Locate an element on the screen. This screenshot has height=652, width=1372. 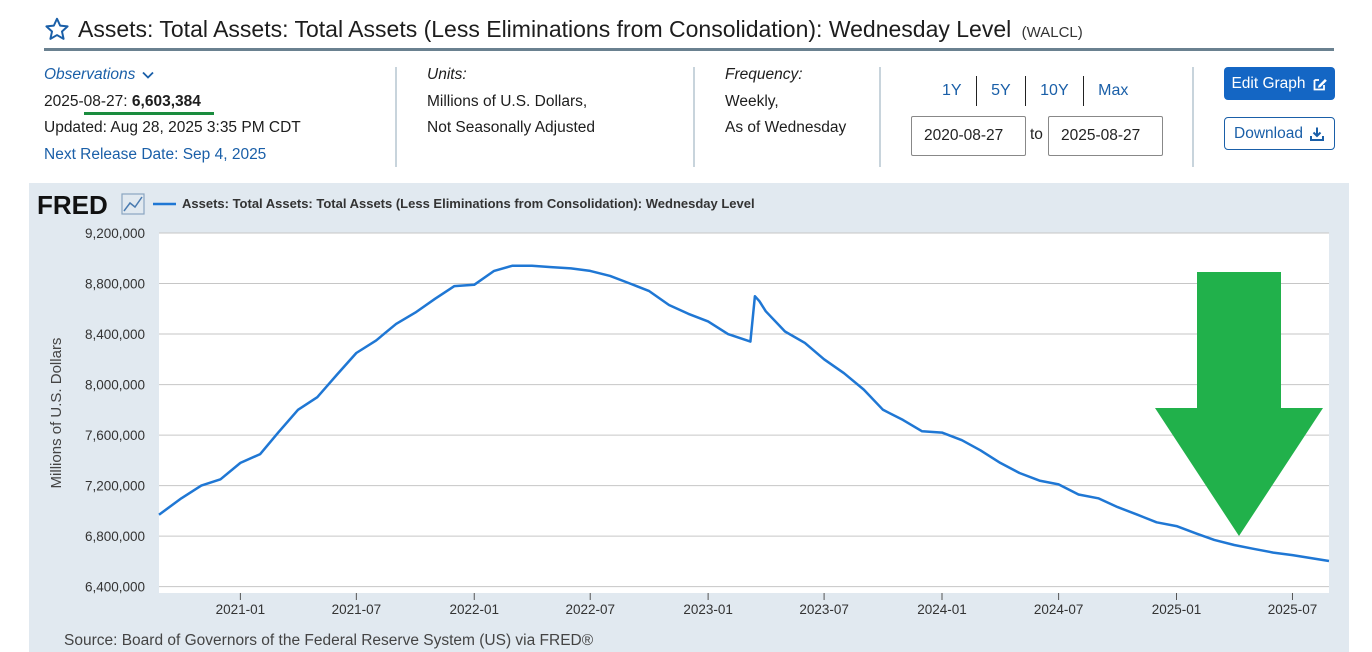
y-tick-label: 7,200,000 is located at coordinates (115, 486).